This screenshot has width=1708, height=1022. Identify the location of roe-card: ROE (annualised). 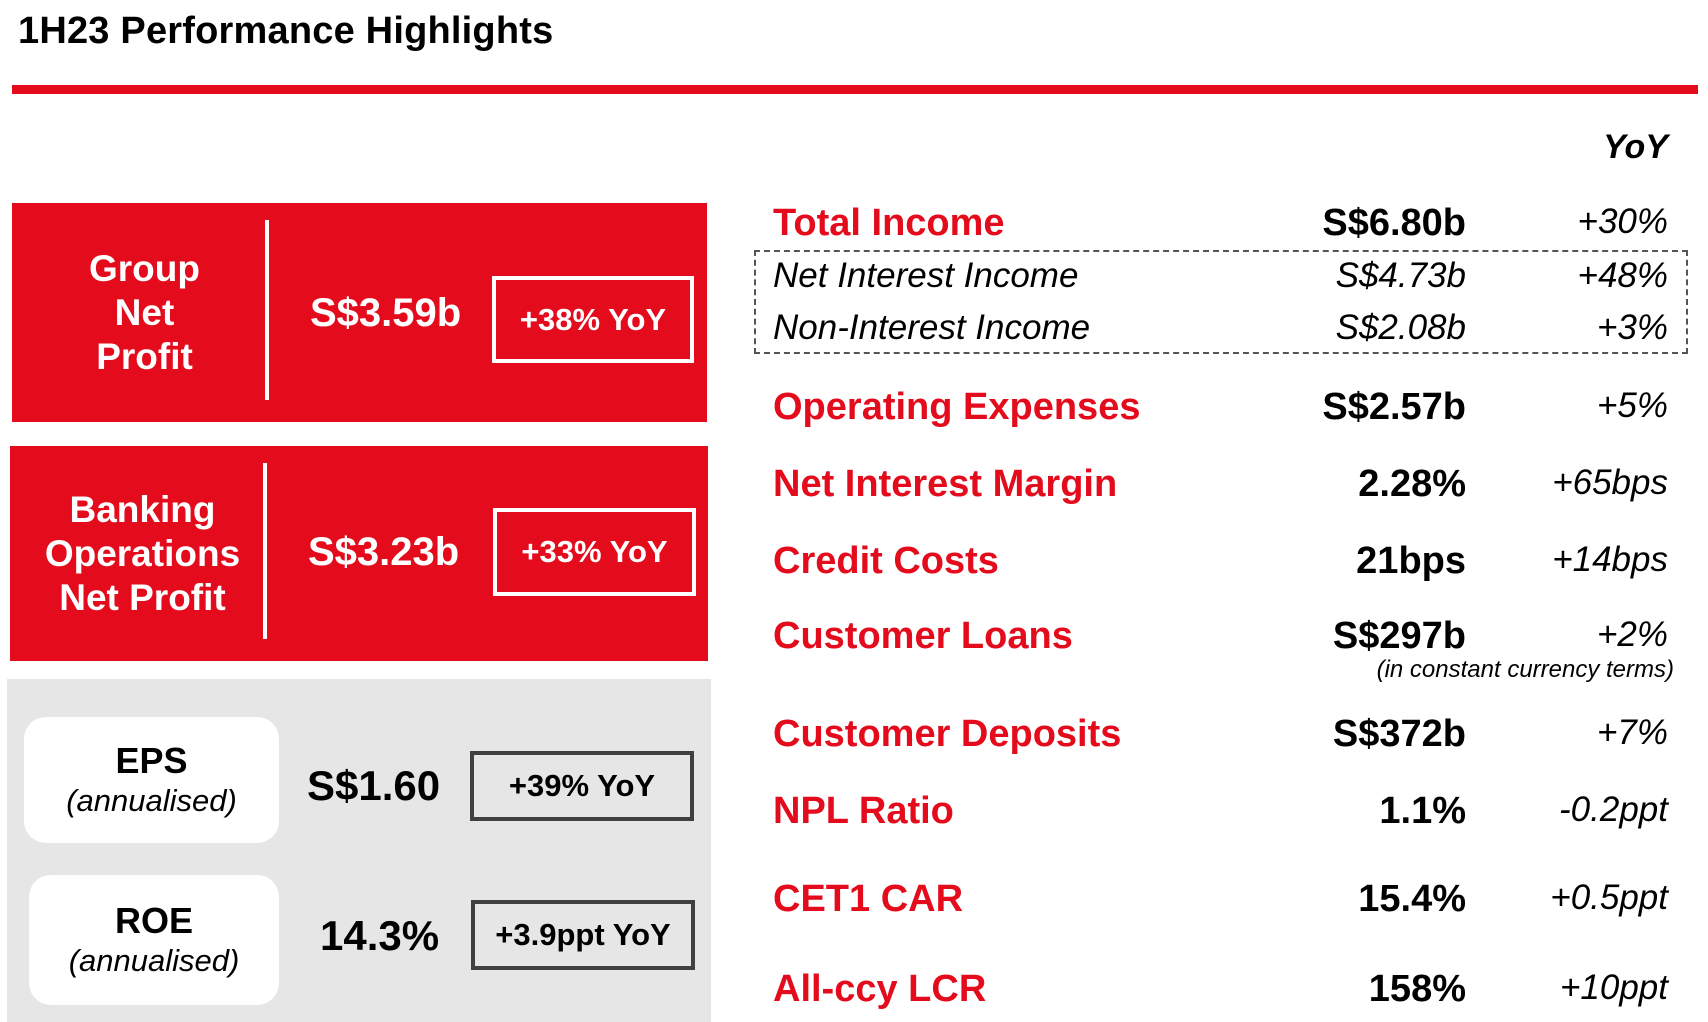
(154, 940).